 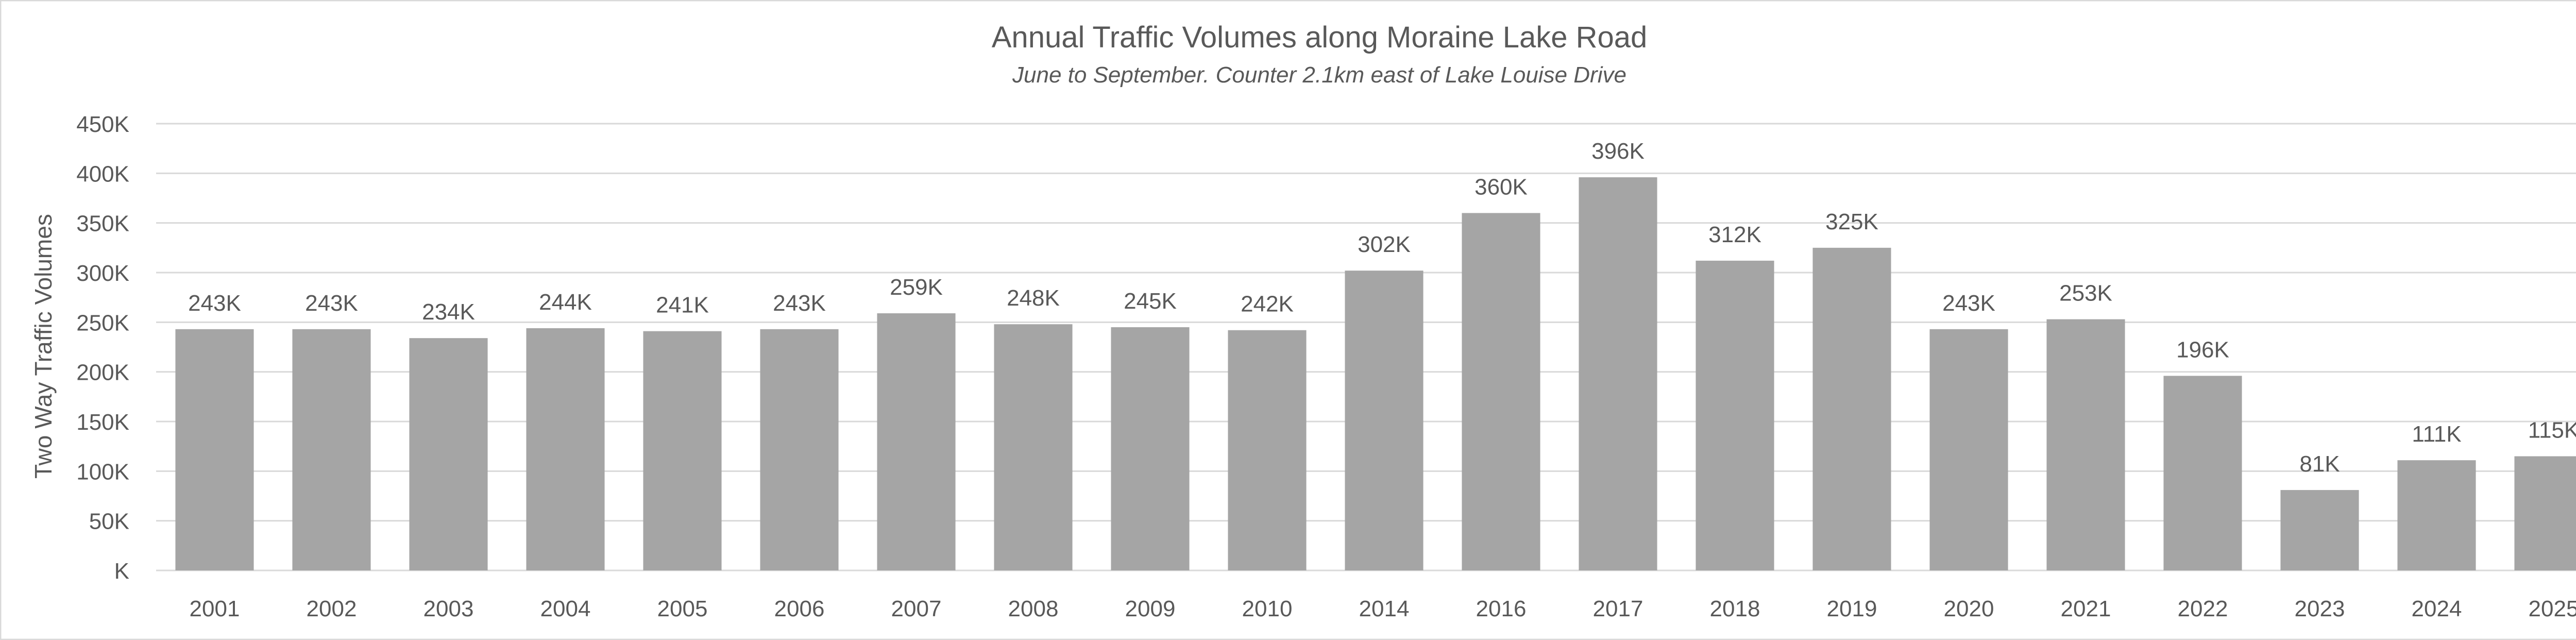 I want to click on bar-2022, so click(x=2202, y=473).